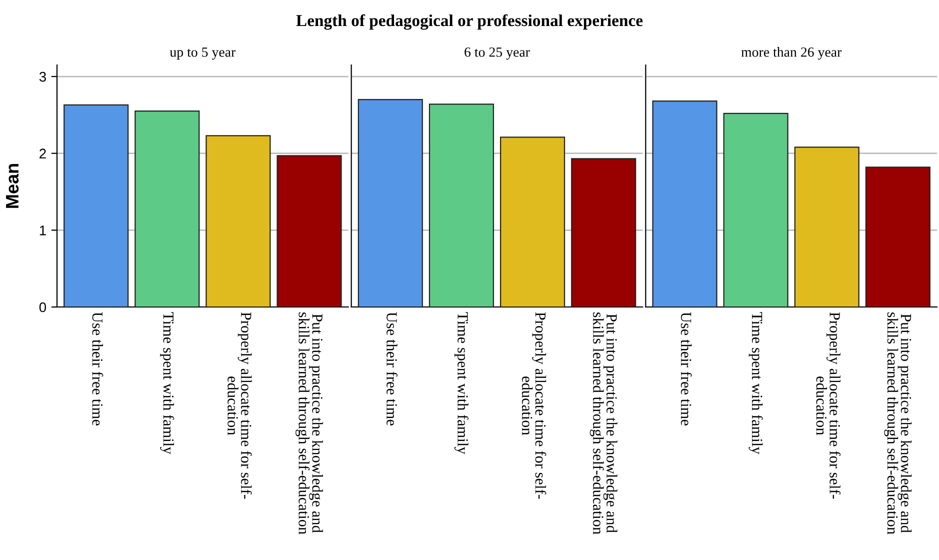  What do you see at coordinates (42, 77) in the screenshot?
I see `y-tick-label: 3` at bounding box center [42, 77].